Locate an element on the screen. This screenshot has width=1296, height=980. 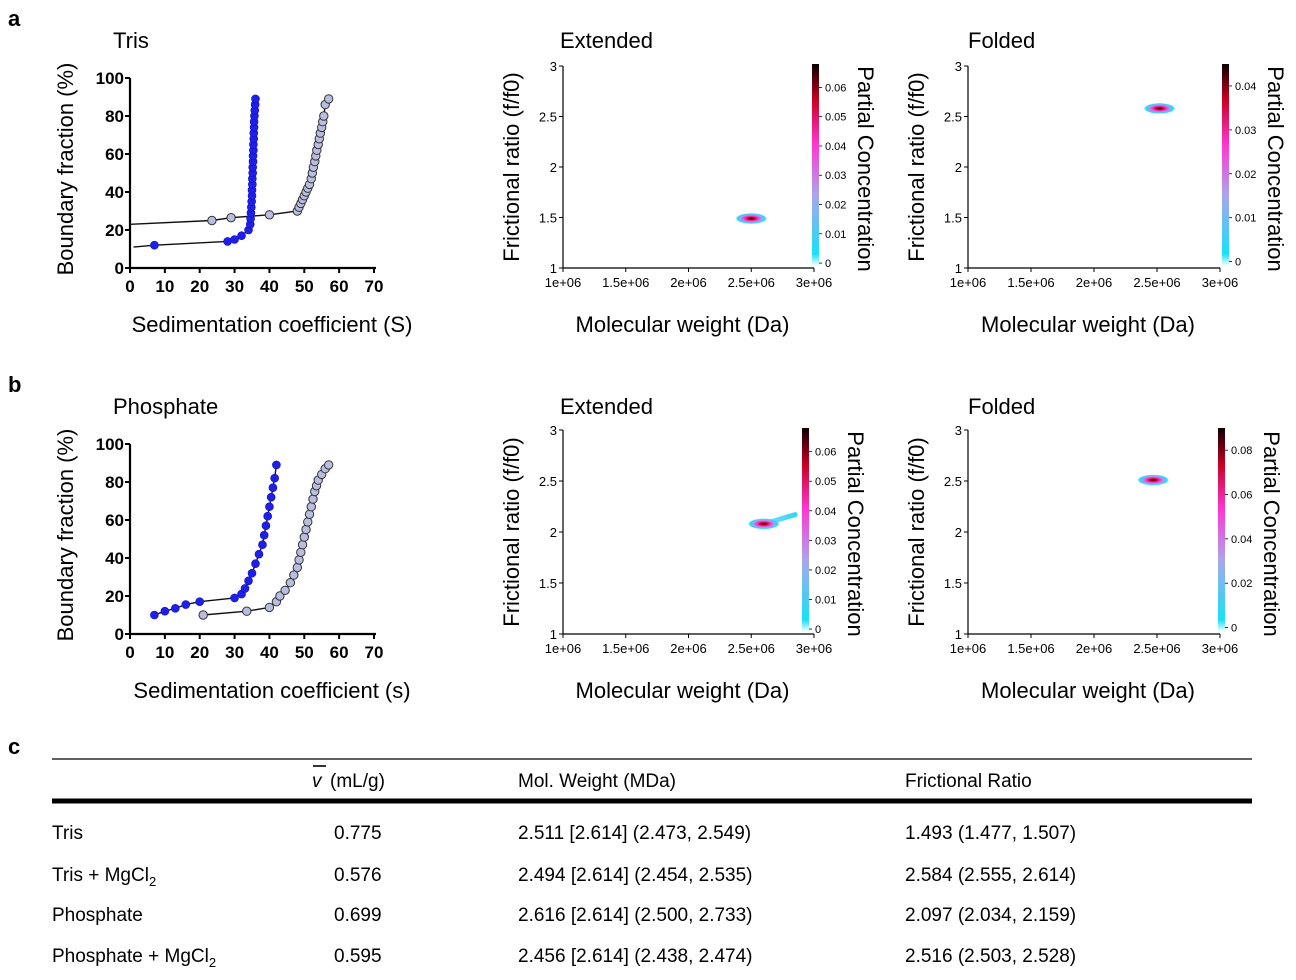
x-tick-label: 1e+06 is located at coordinates (563, 282).